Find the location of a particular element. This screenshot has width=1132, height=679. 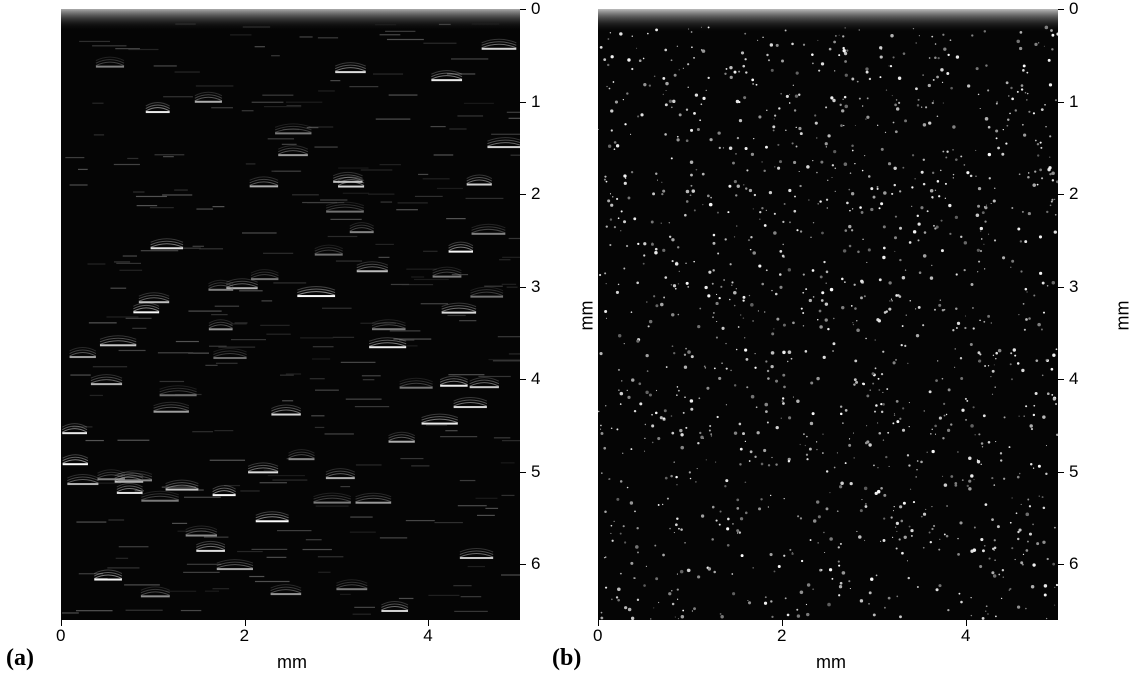

y-tick-label: 0 is located at coordinates (1074, 9).